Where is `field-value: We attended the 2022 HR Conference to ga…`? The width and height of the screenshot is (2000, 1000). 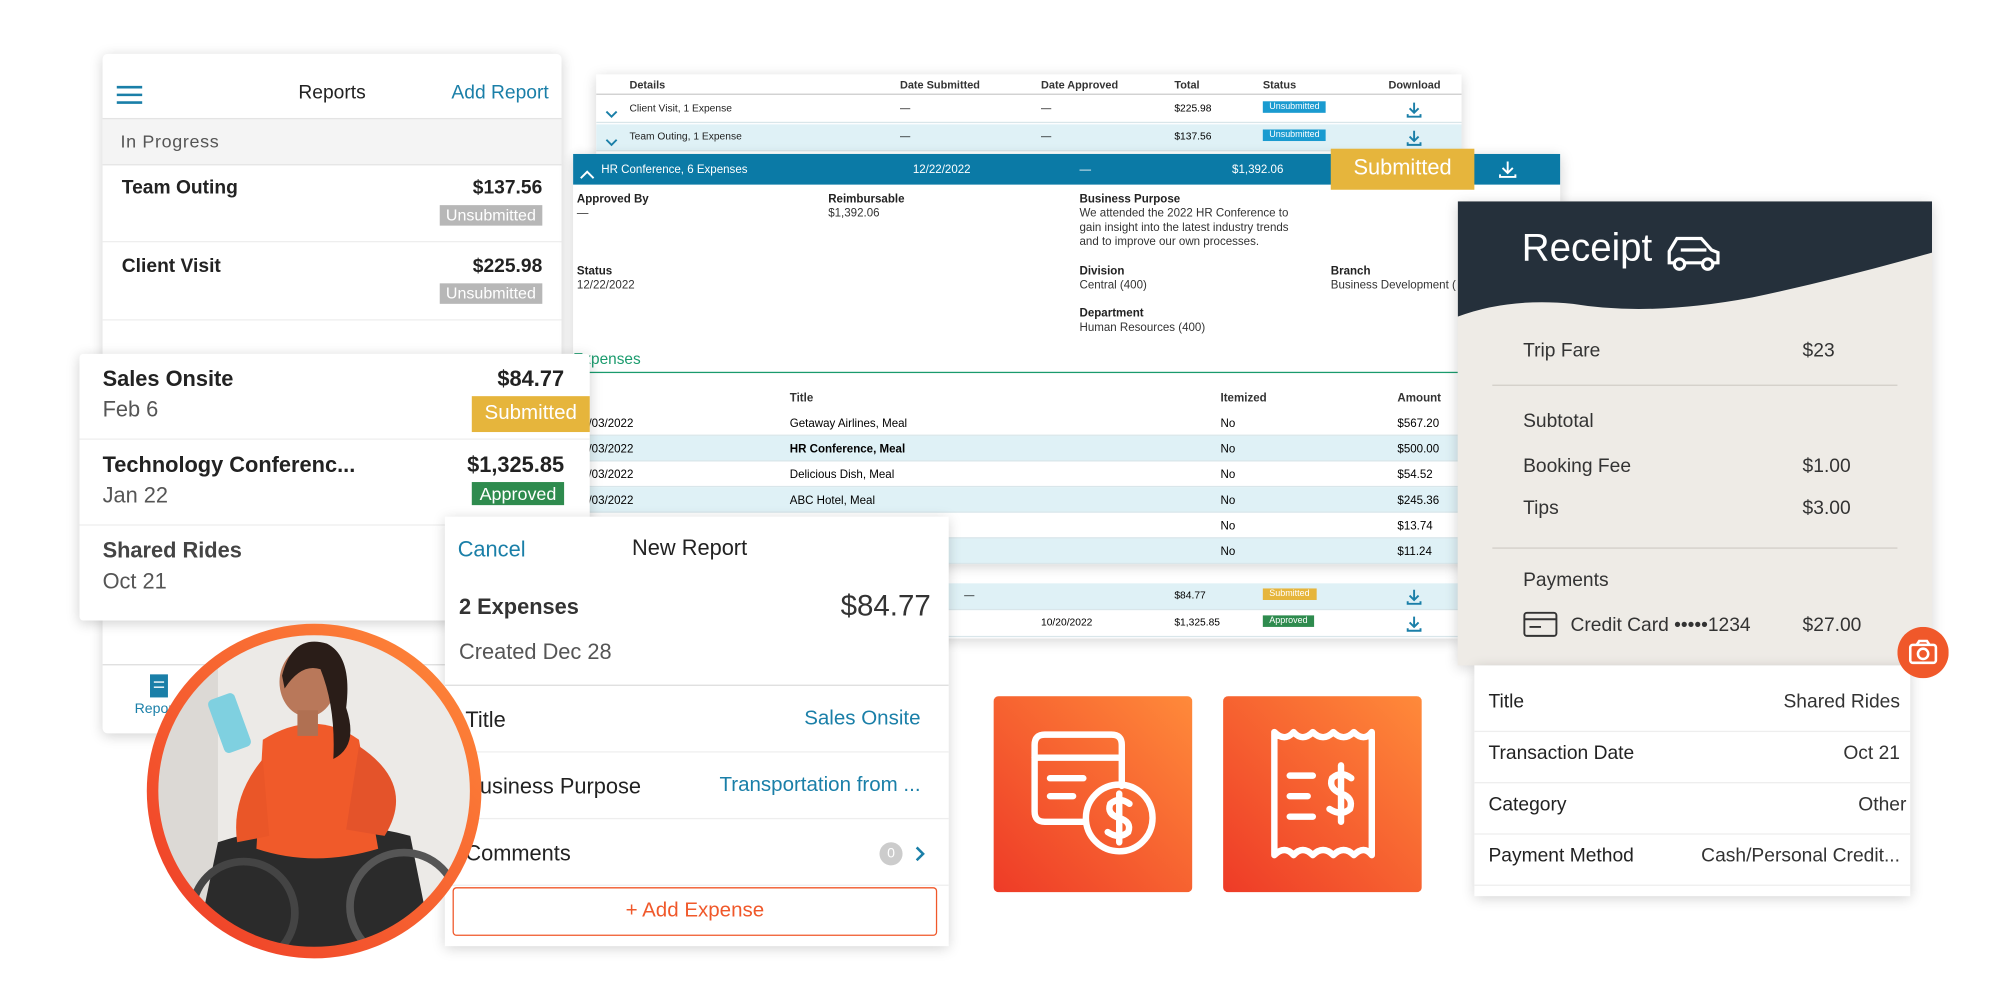
field-value: We attended the 2022 HR Conference to ga… is located at coordinates (1184, 227).